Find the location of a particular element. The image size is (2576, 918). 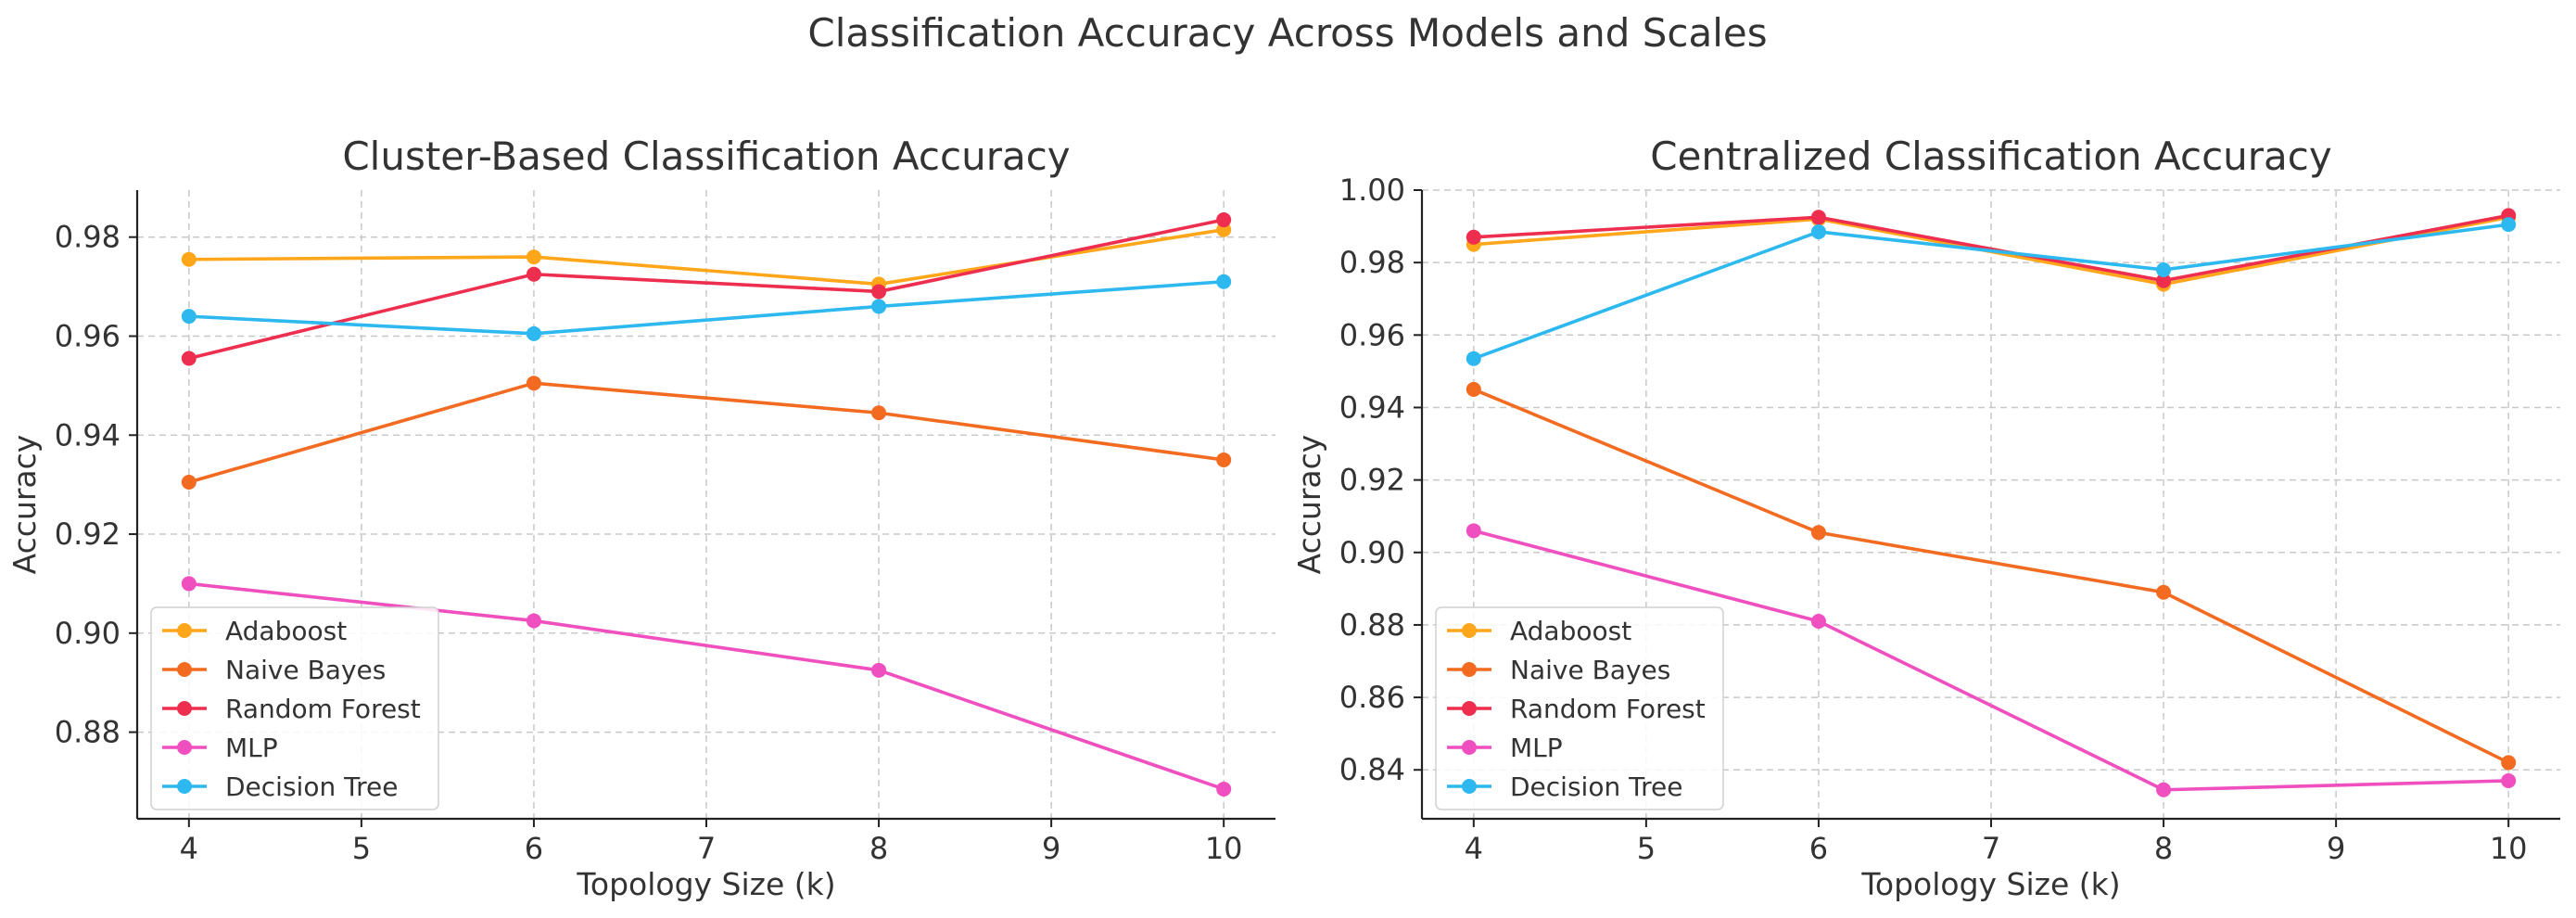

chart1-mlp-point-k6 is located at coordinates (533, 621).